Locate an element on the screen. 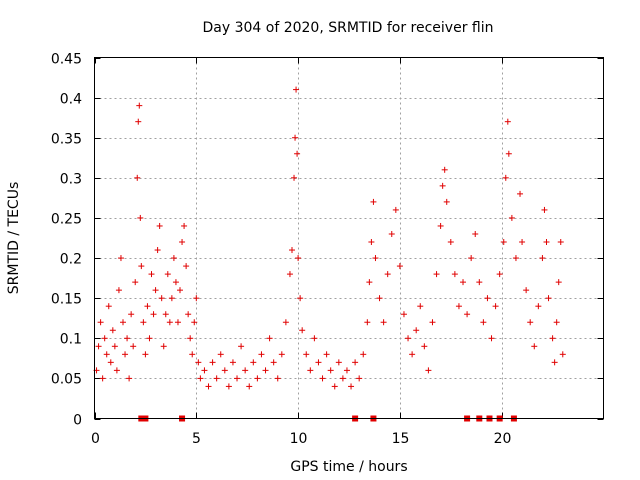 The height and width of the screenshot is (480, 640). y-tick-label: 0 is located at coordinates (77, 421).